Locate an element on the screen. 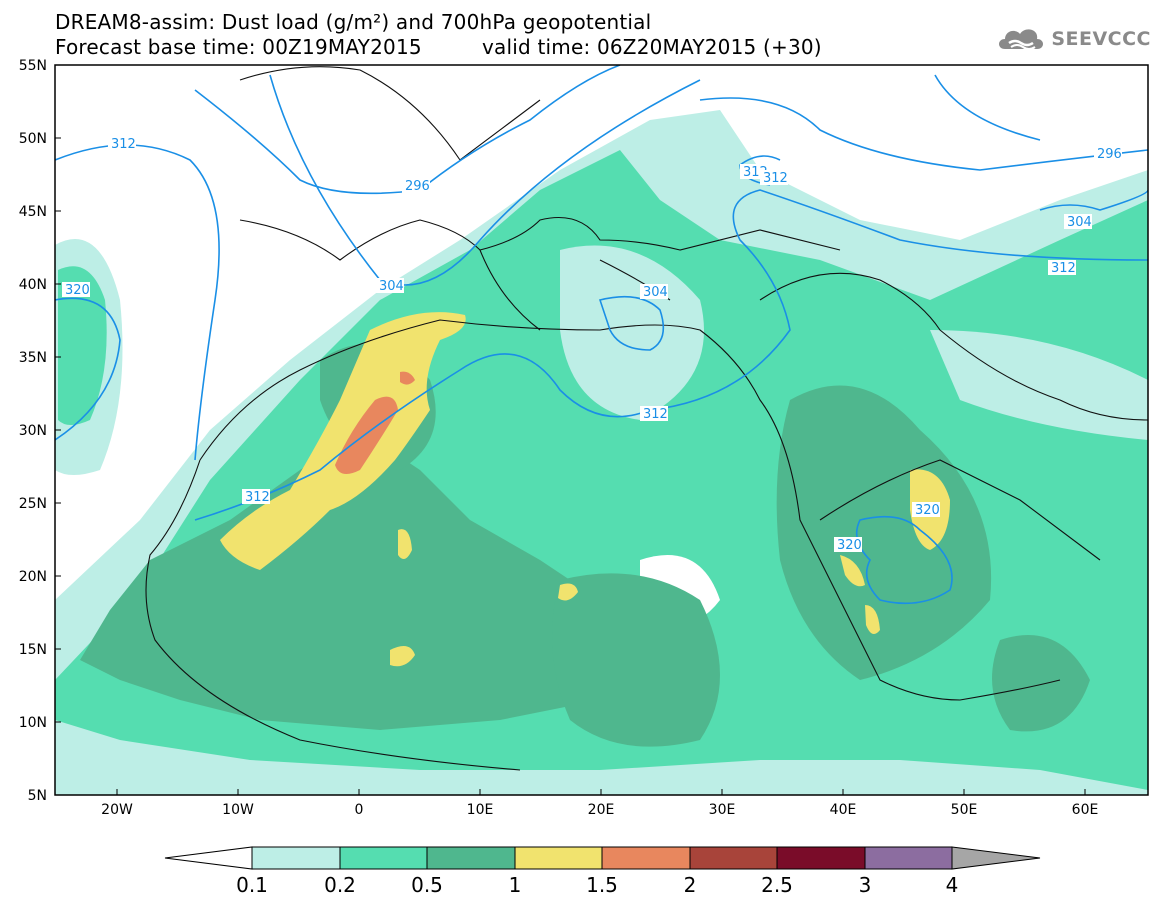 Image resolution: width=1165 pixels, height=907 pixels. colorbar is located at coordinates (602, 858).